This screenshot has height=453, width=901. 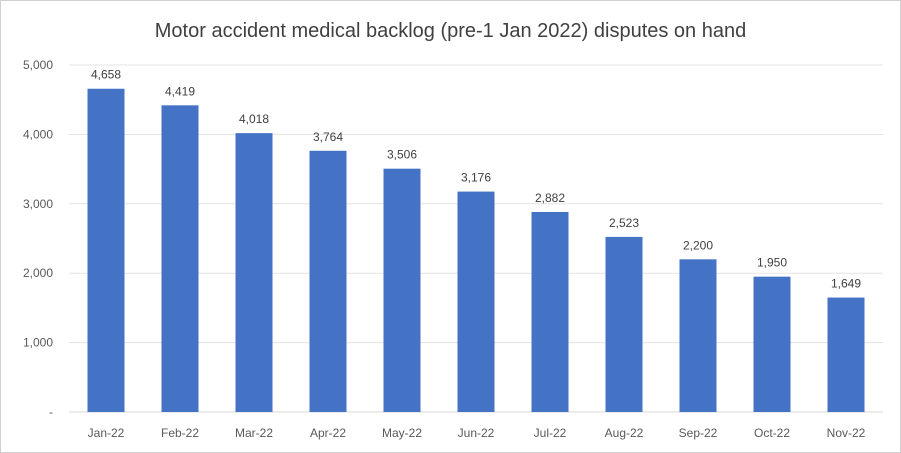 What do you see at coordinates (254, 119) in the screenshot?
I see `data-label: 4,018` at bounding box center [254, 119].